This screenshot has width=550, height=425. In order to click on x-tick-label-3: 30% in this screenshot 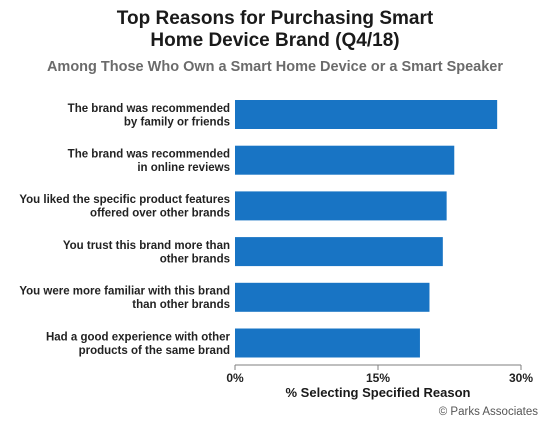, I will do `click(521, 378)`.